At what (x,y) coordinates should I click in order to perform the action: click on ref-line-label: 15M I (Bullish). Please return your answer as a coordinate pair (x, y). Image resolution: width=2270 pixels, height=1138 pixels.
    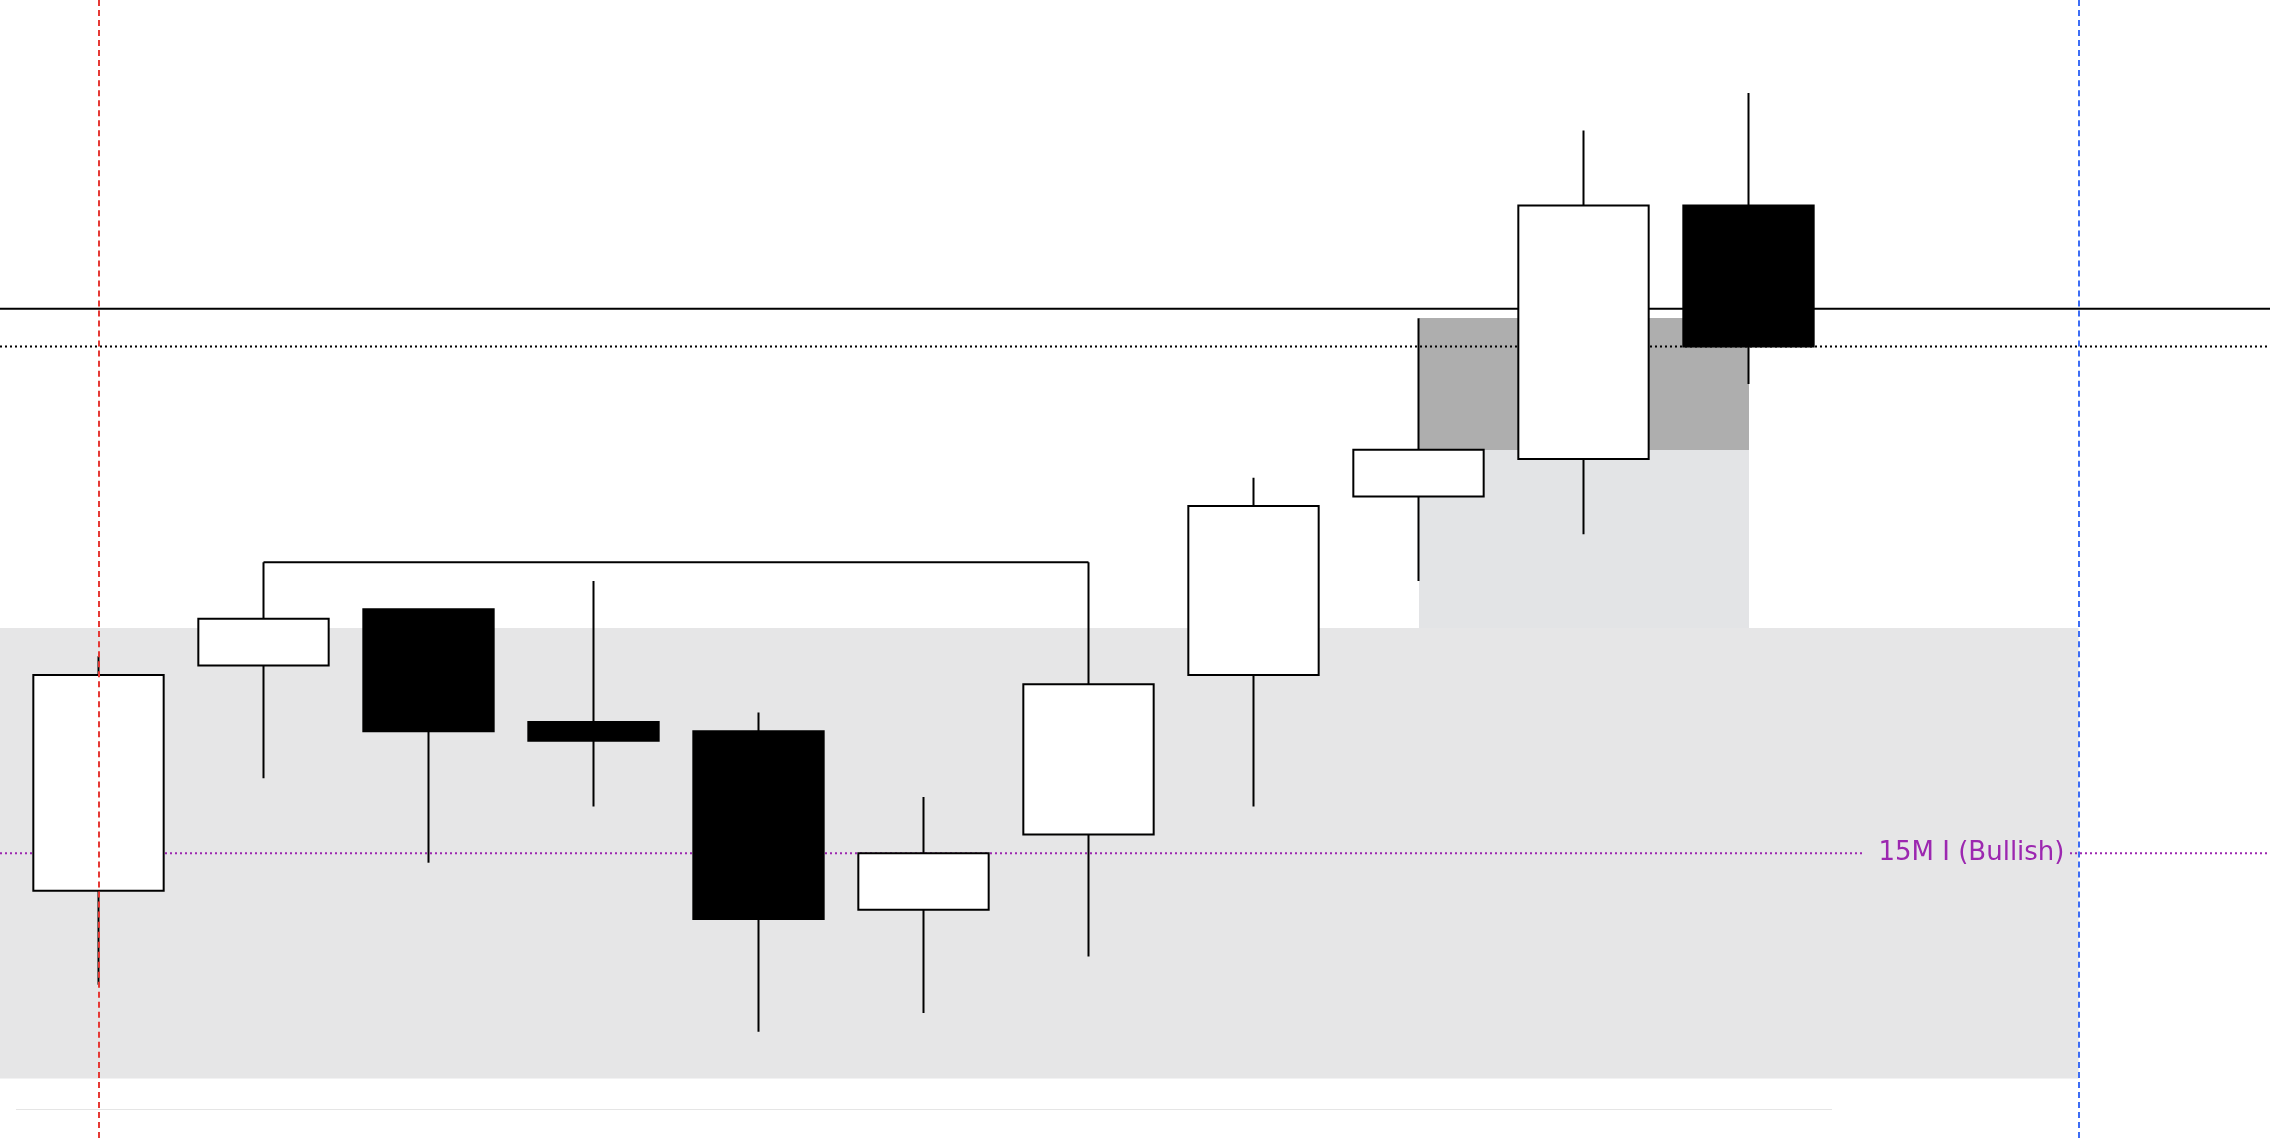
    Looking at the image, I should click on (1971, 851).